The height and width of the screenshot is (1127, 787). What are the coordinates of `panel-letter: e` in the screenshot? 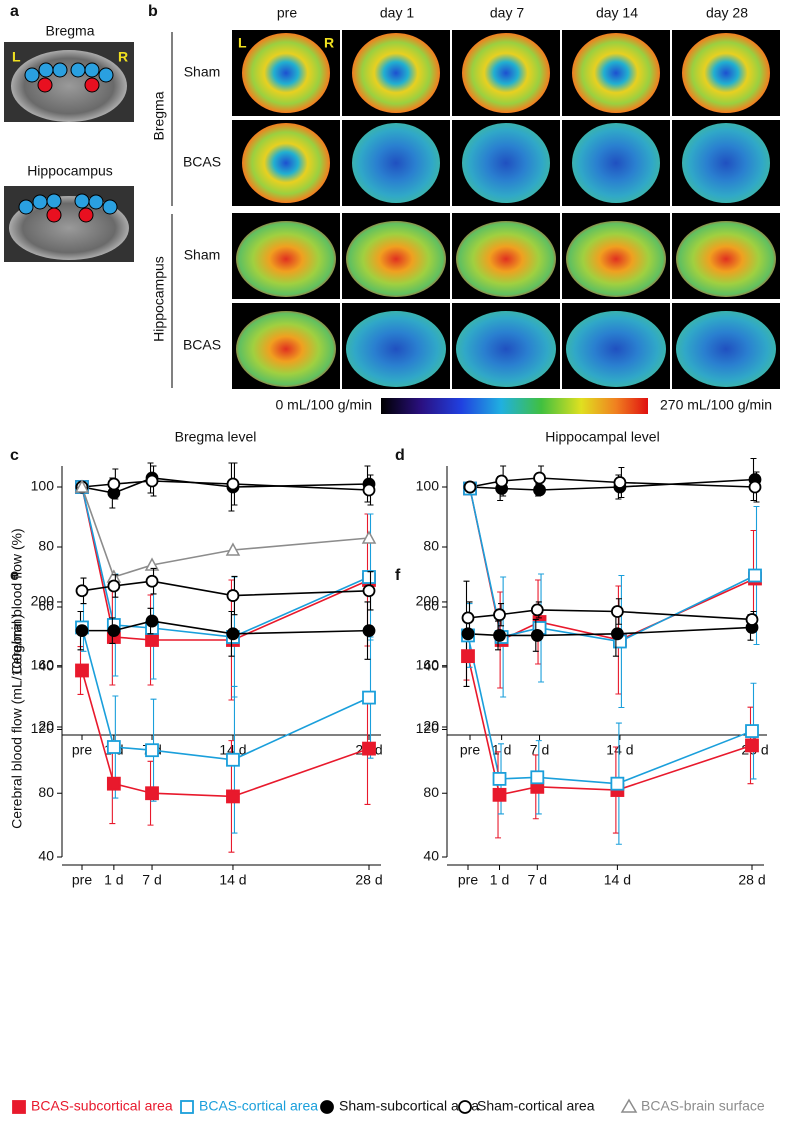 It's located at (14, 575).